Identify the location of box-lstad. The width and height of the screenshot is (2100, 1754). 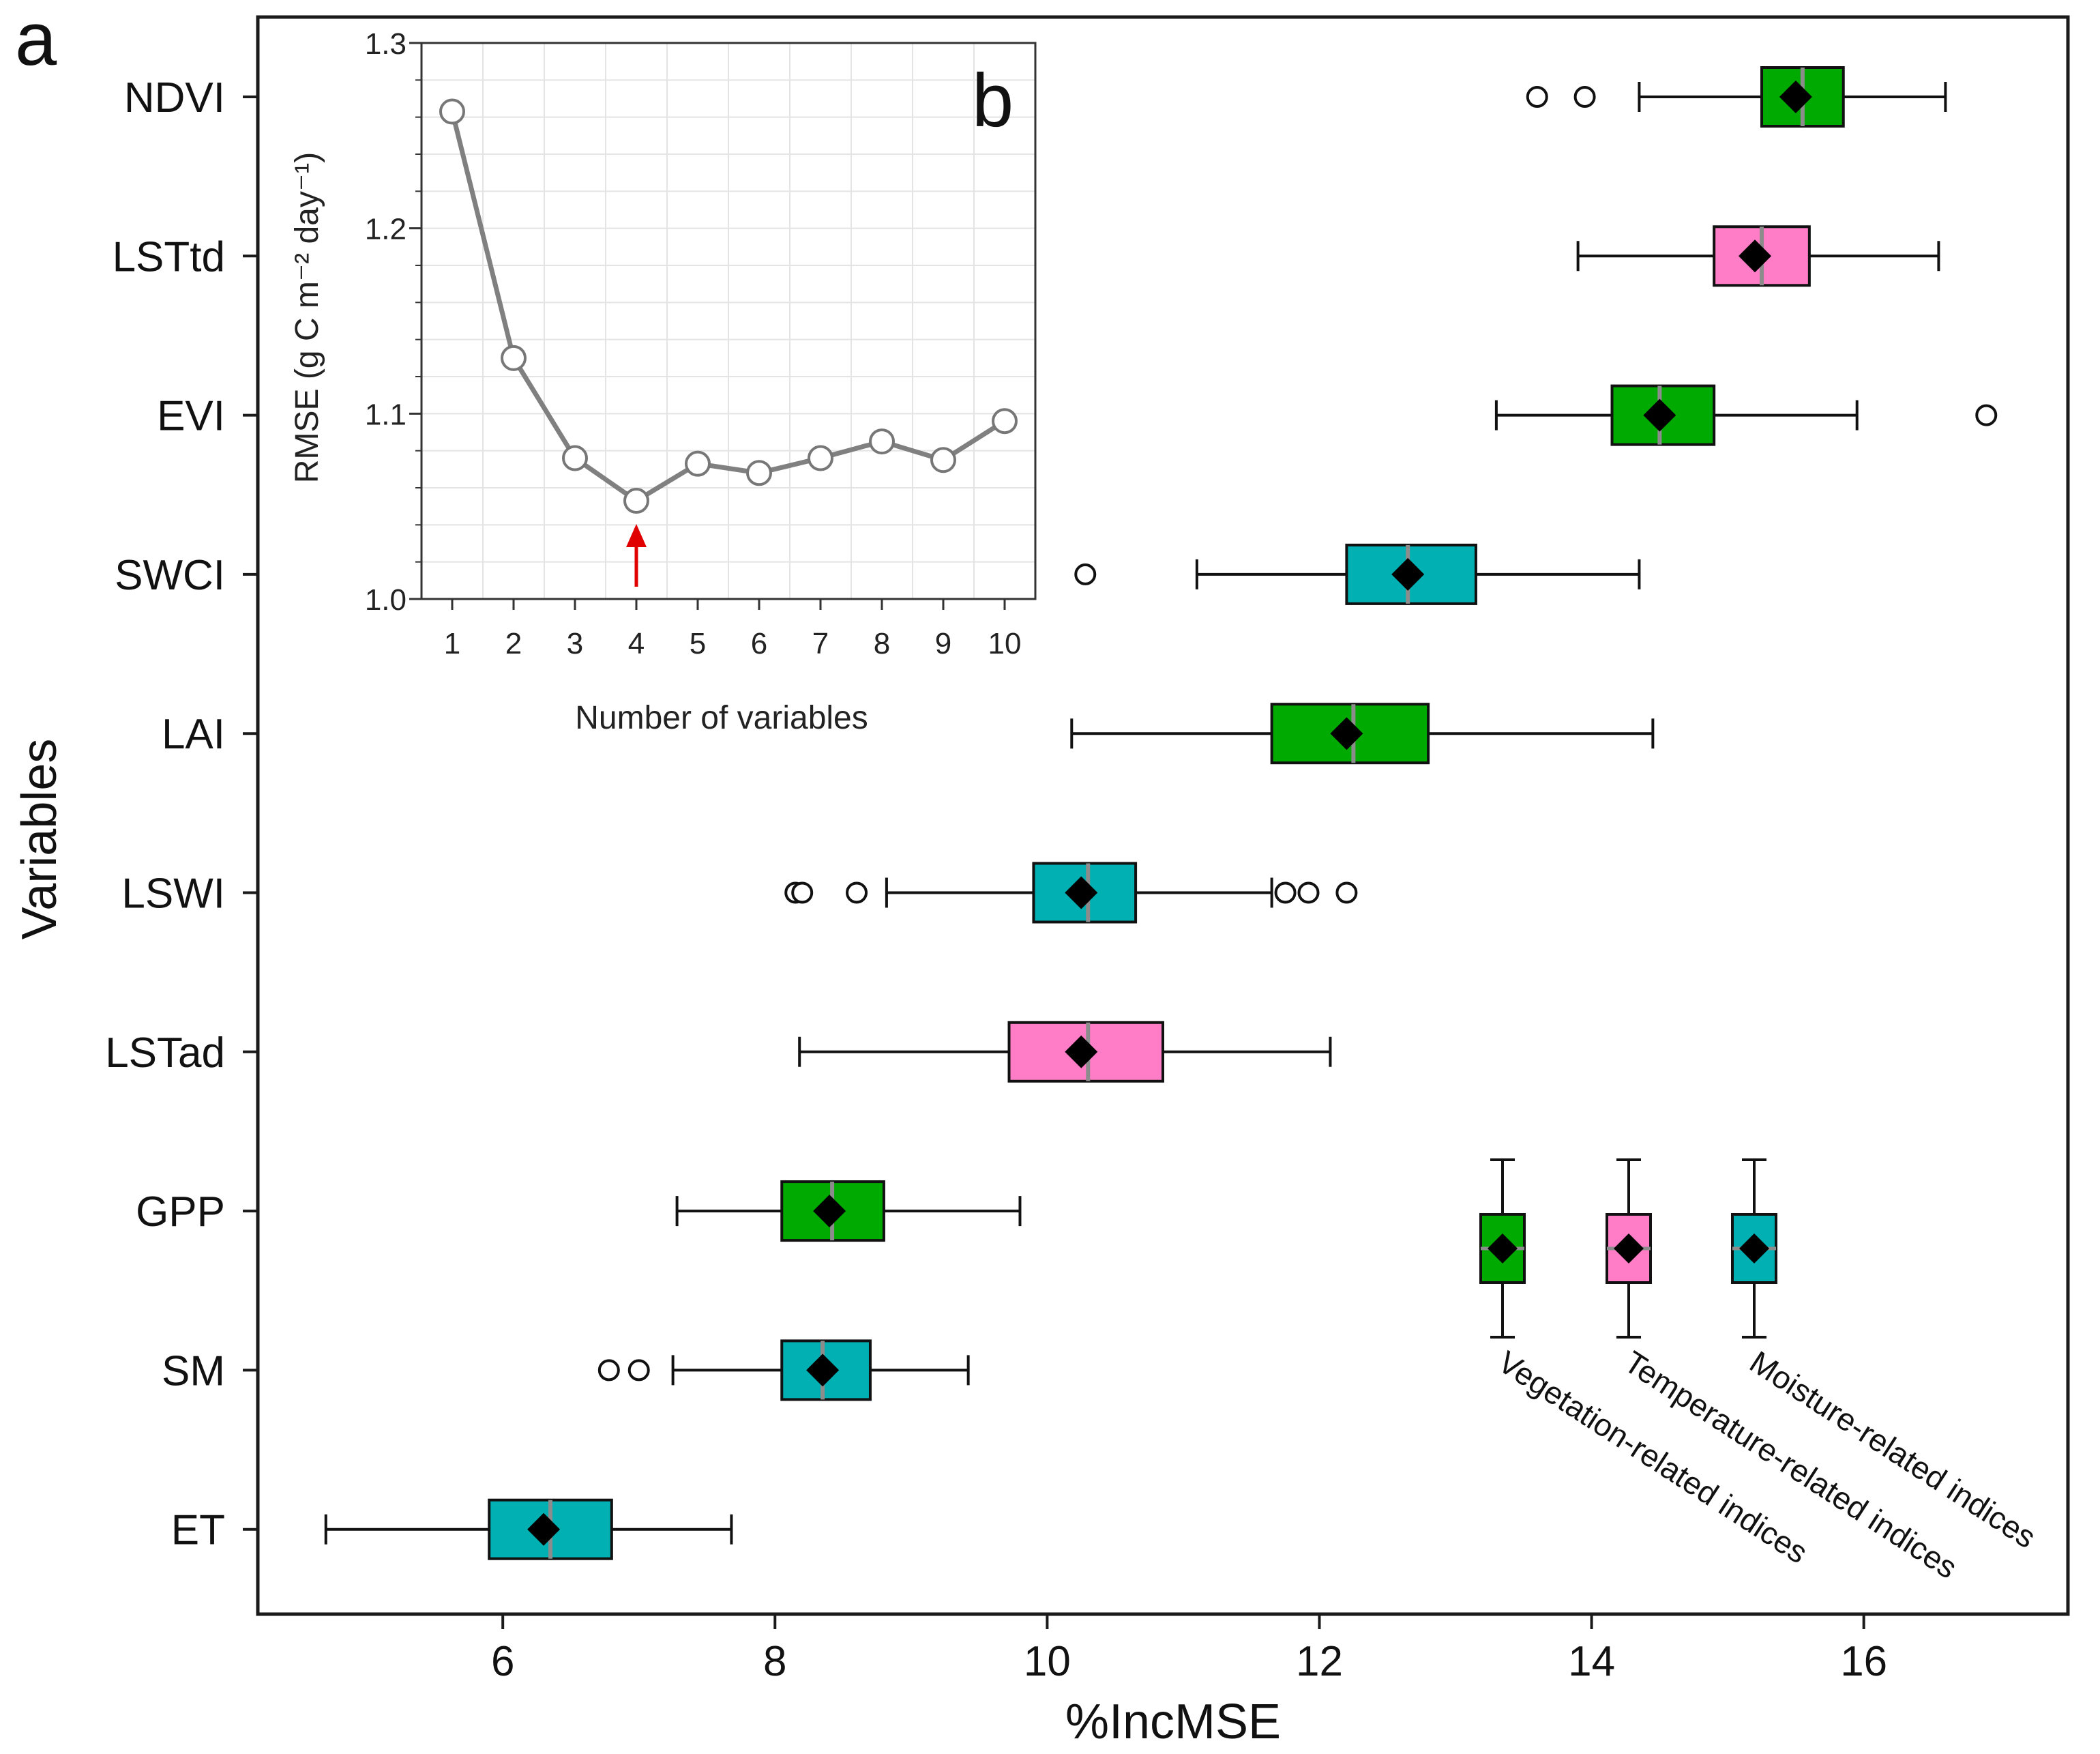
(1065, 1052).